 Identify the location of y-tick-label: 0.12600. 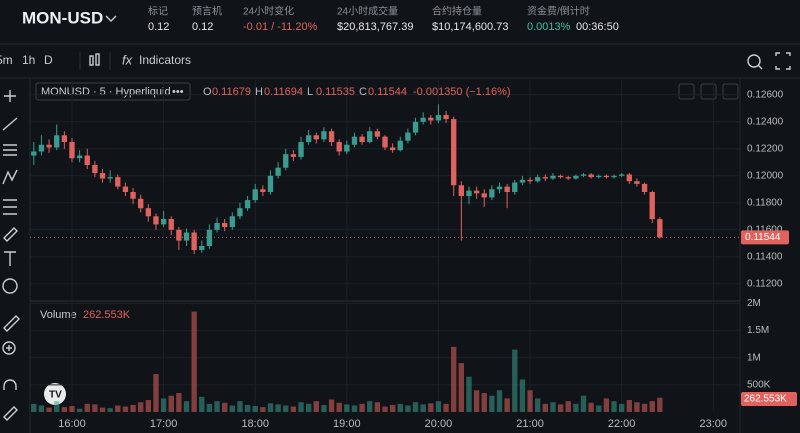
(765, 94).